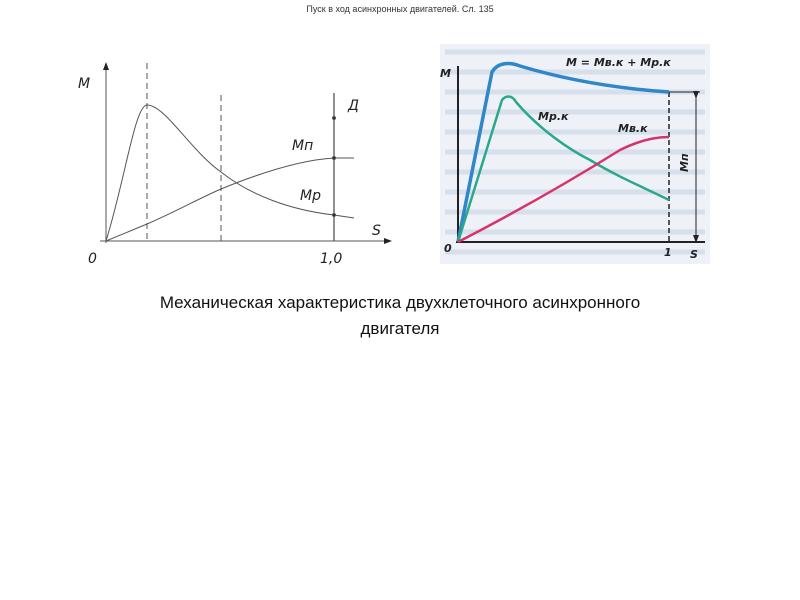 The image size is (800, 600). I want to click on right-y-label: M, so click(445, 73).